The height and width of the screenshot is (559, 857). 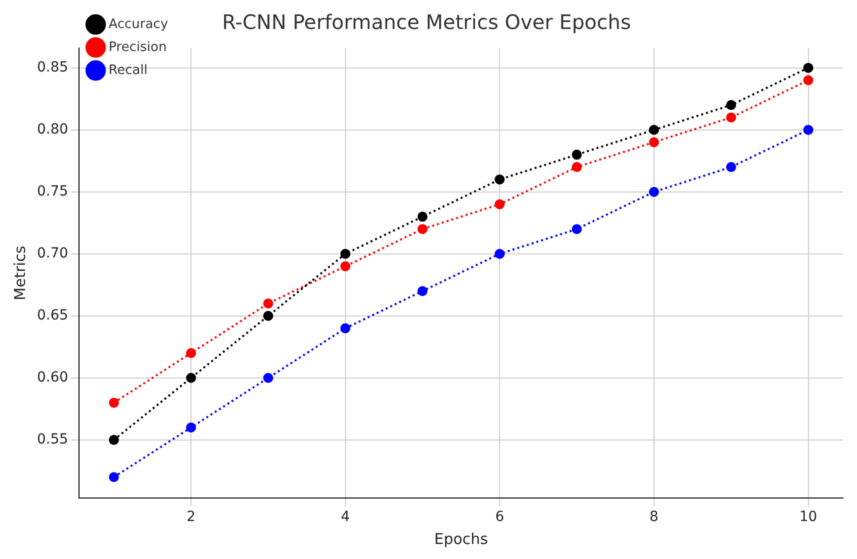 I want to click on legend-label: Precision, so click(x=137, y=47).